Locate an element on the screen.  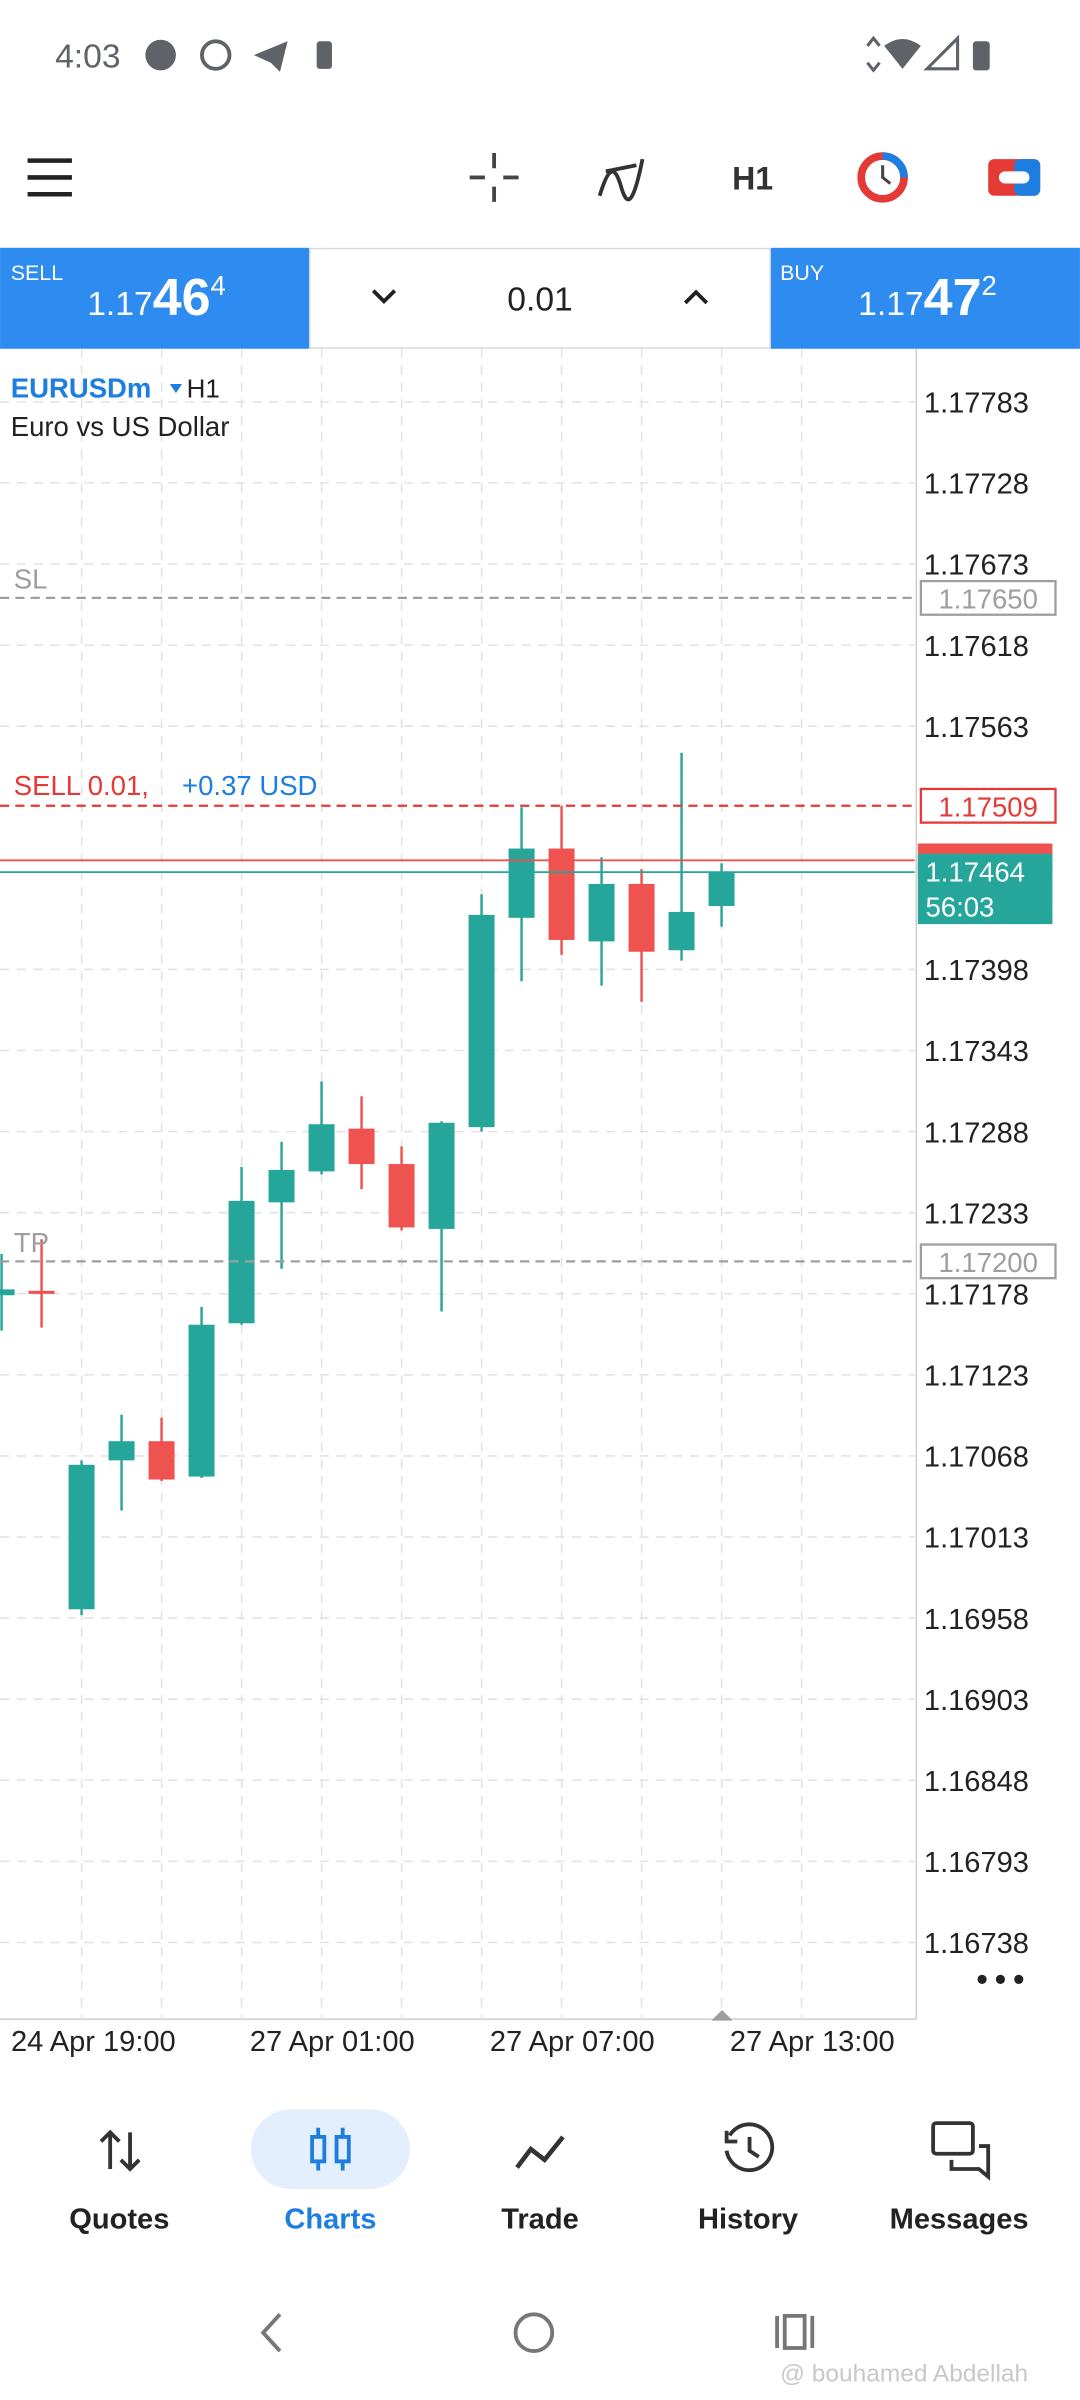
watermark: @ bouhamed Abdellah is located at coordinates (904, 2374).